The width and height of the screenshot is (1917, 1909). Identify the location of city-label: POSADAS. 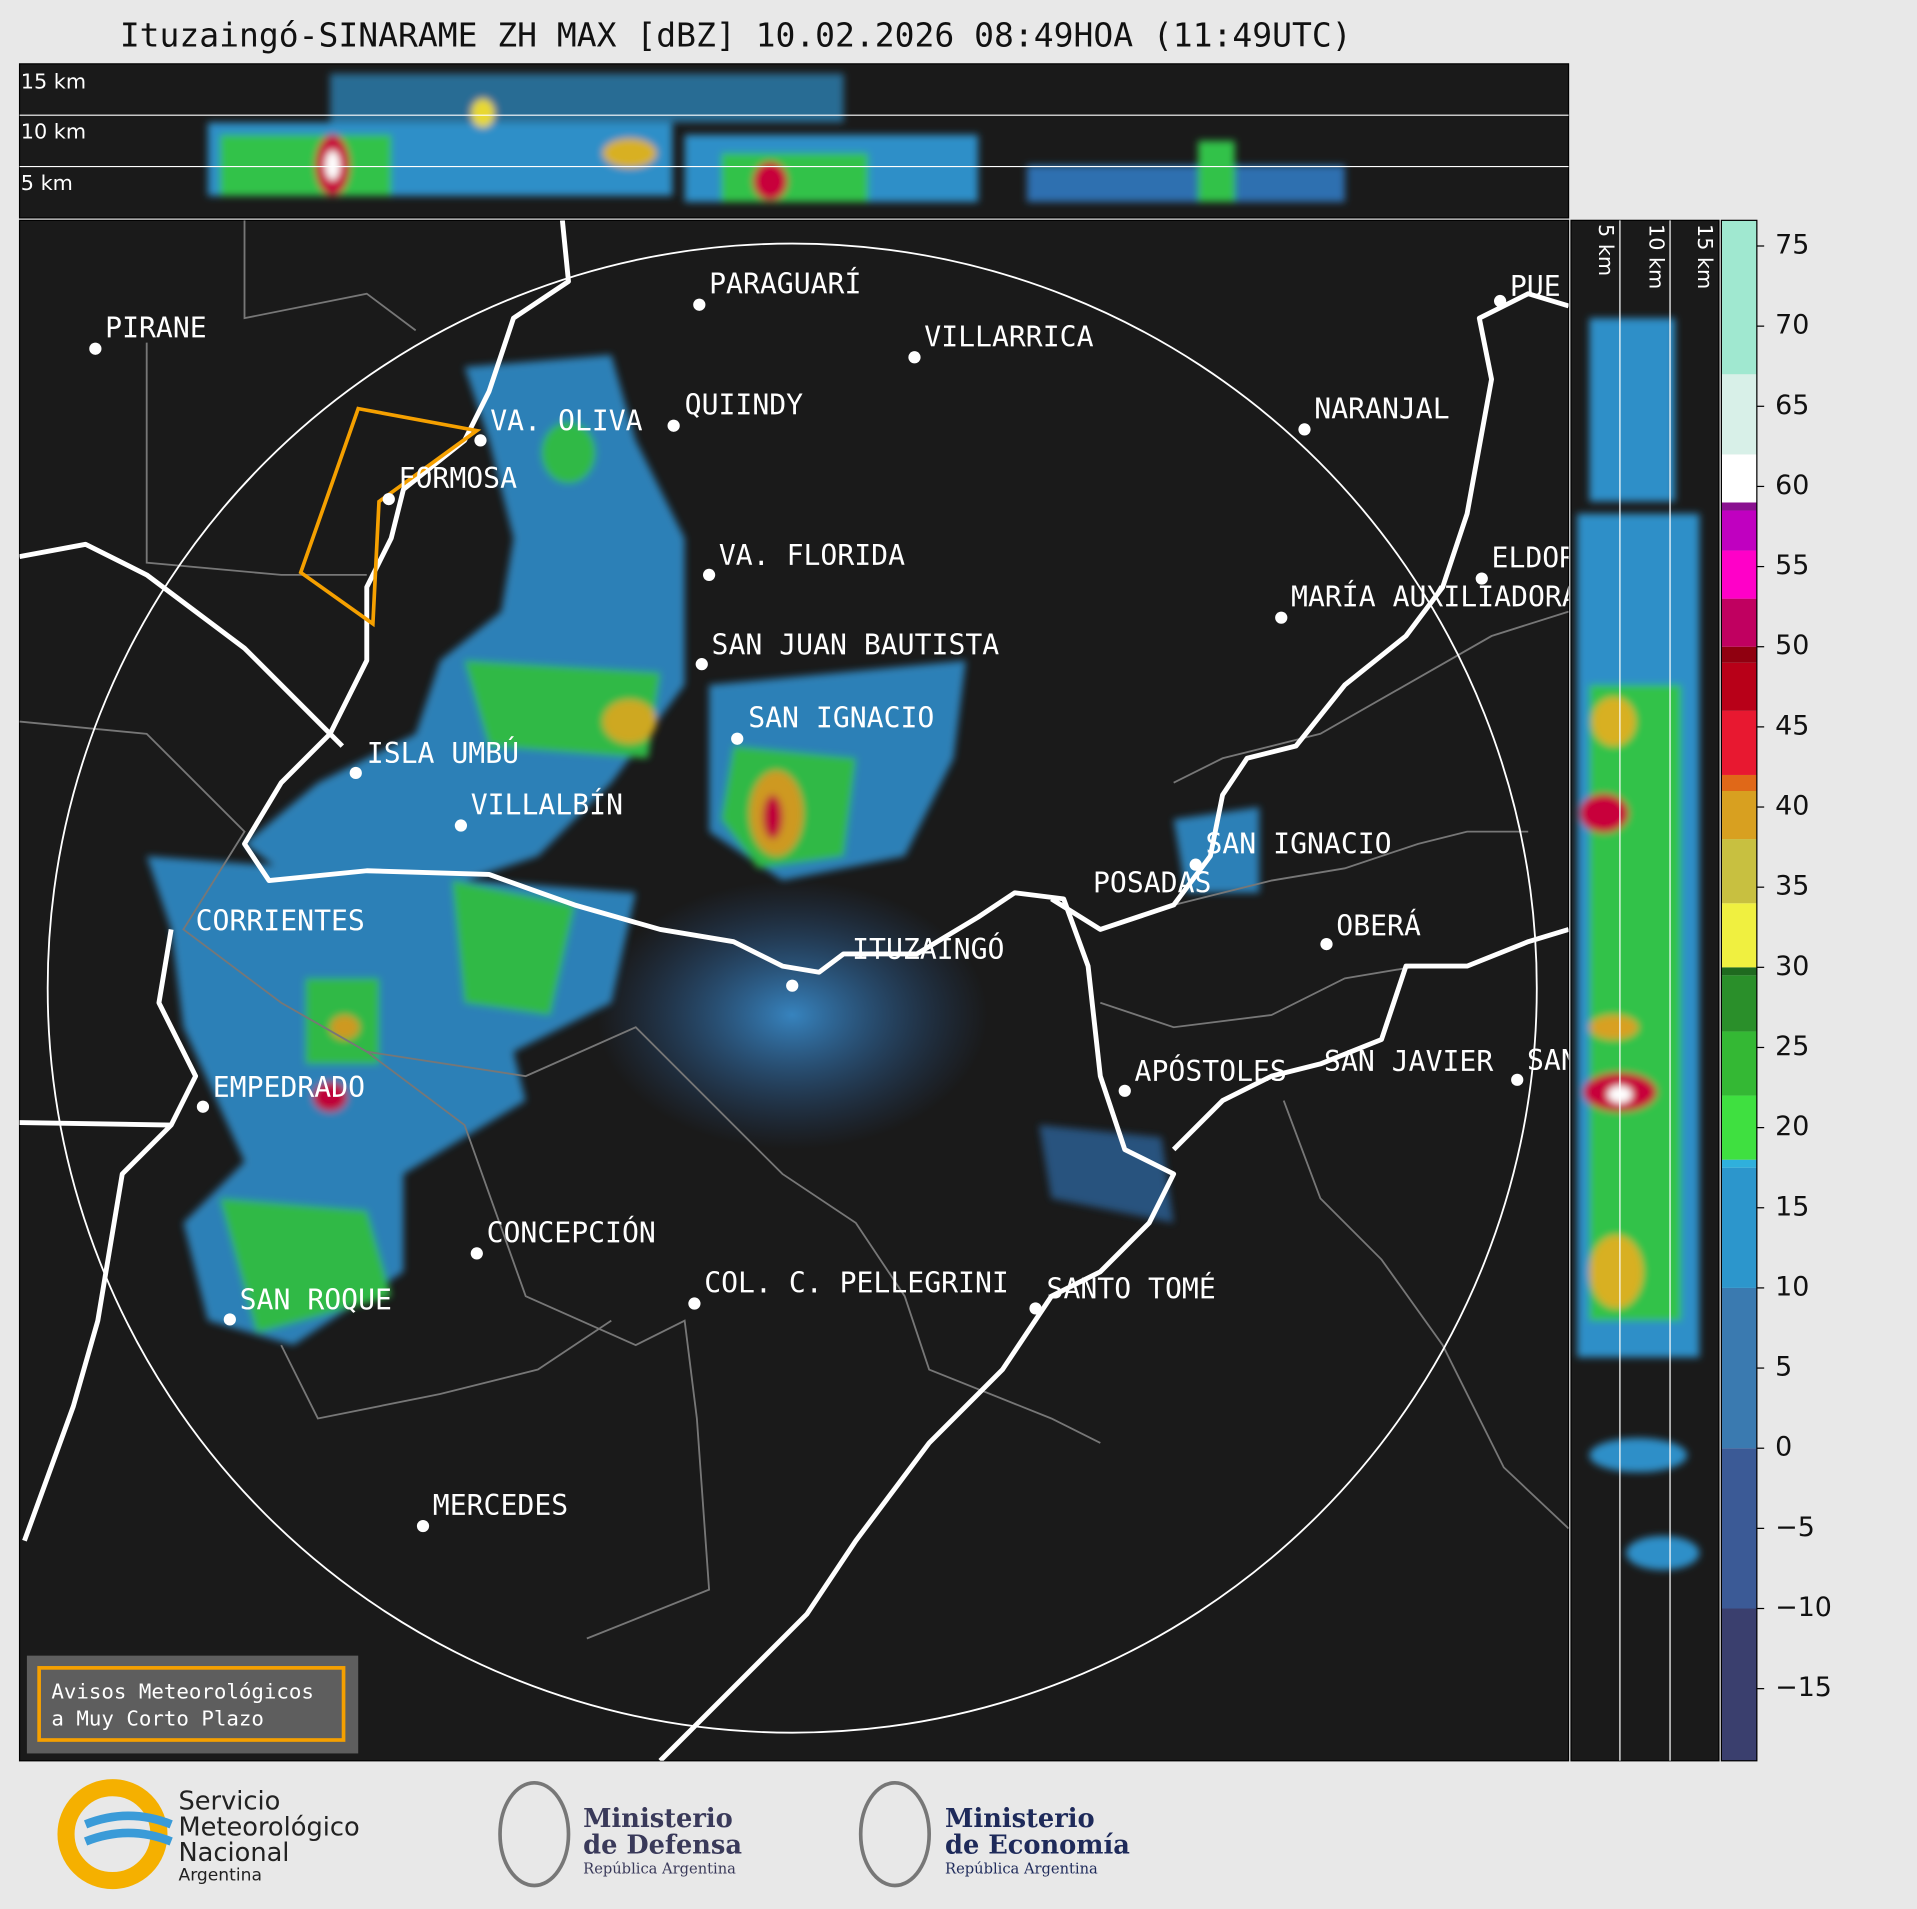
(1152, 883).